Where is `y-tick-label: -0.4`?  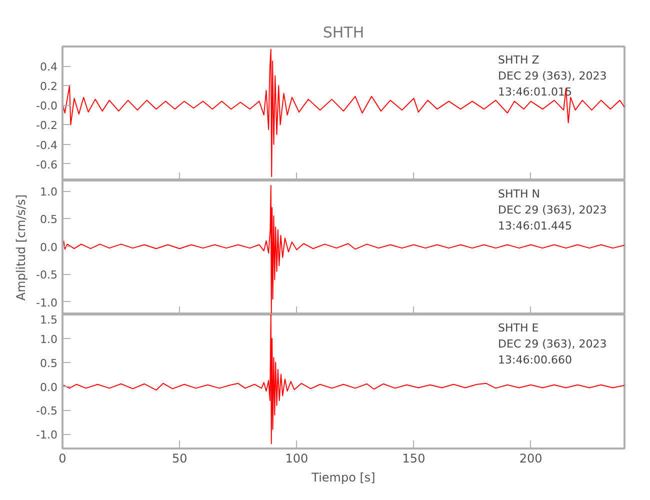
y-tick-label: -0.4 is located at coordinates (47, 145).